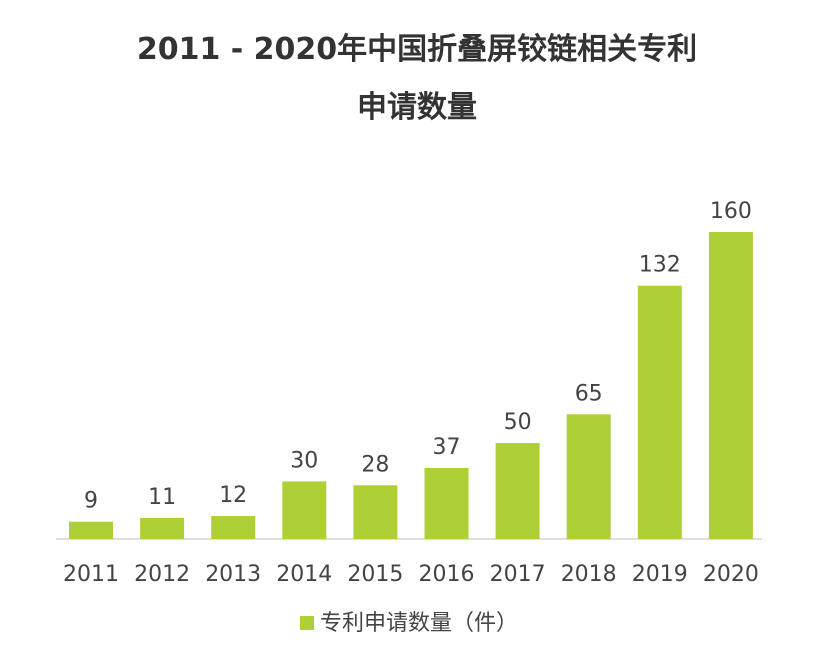  I want to click on bar-2016, so click(446, 503).